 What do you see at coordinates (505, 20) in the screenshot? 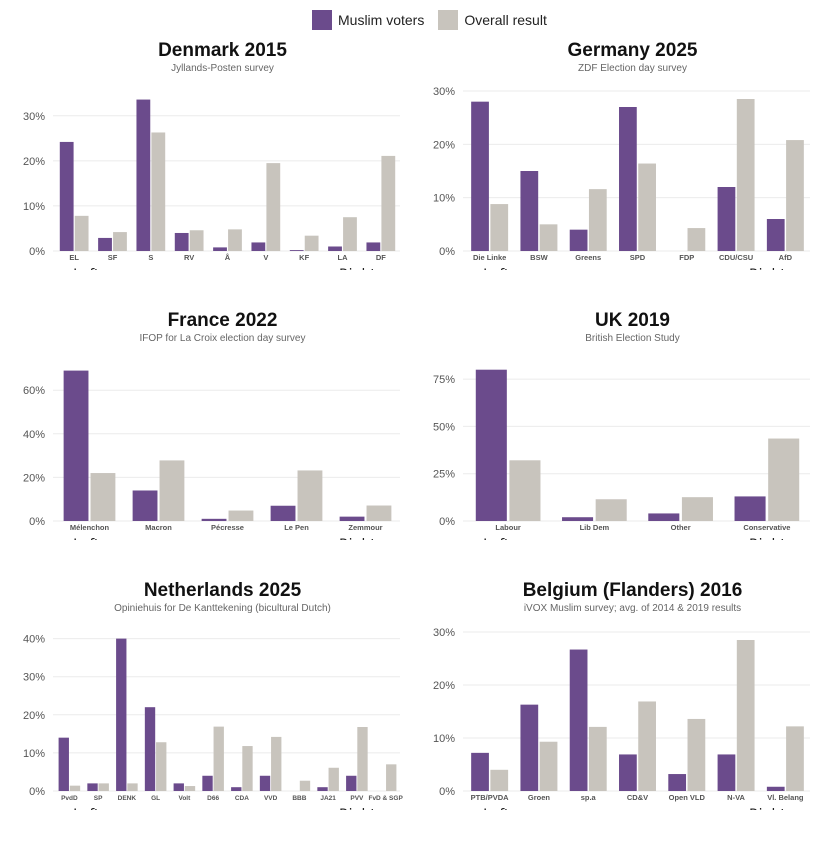
I see `legend-label-overall: Overall result` at bounding box center [505, 20].